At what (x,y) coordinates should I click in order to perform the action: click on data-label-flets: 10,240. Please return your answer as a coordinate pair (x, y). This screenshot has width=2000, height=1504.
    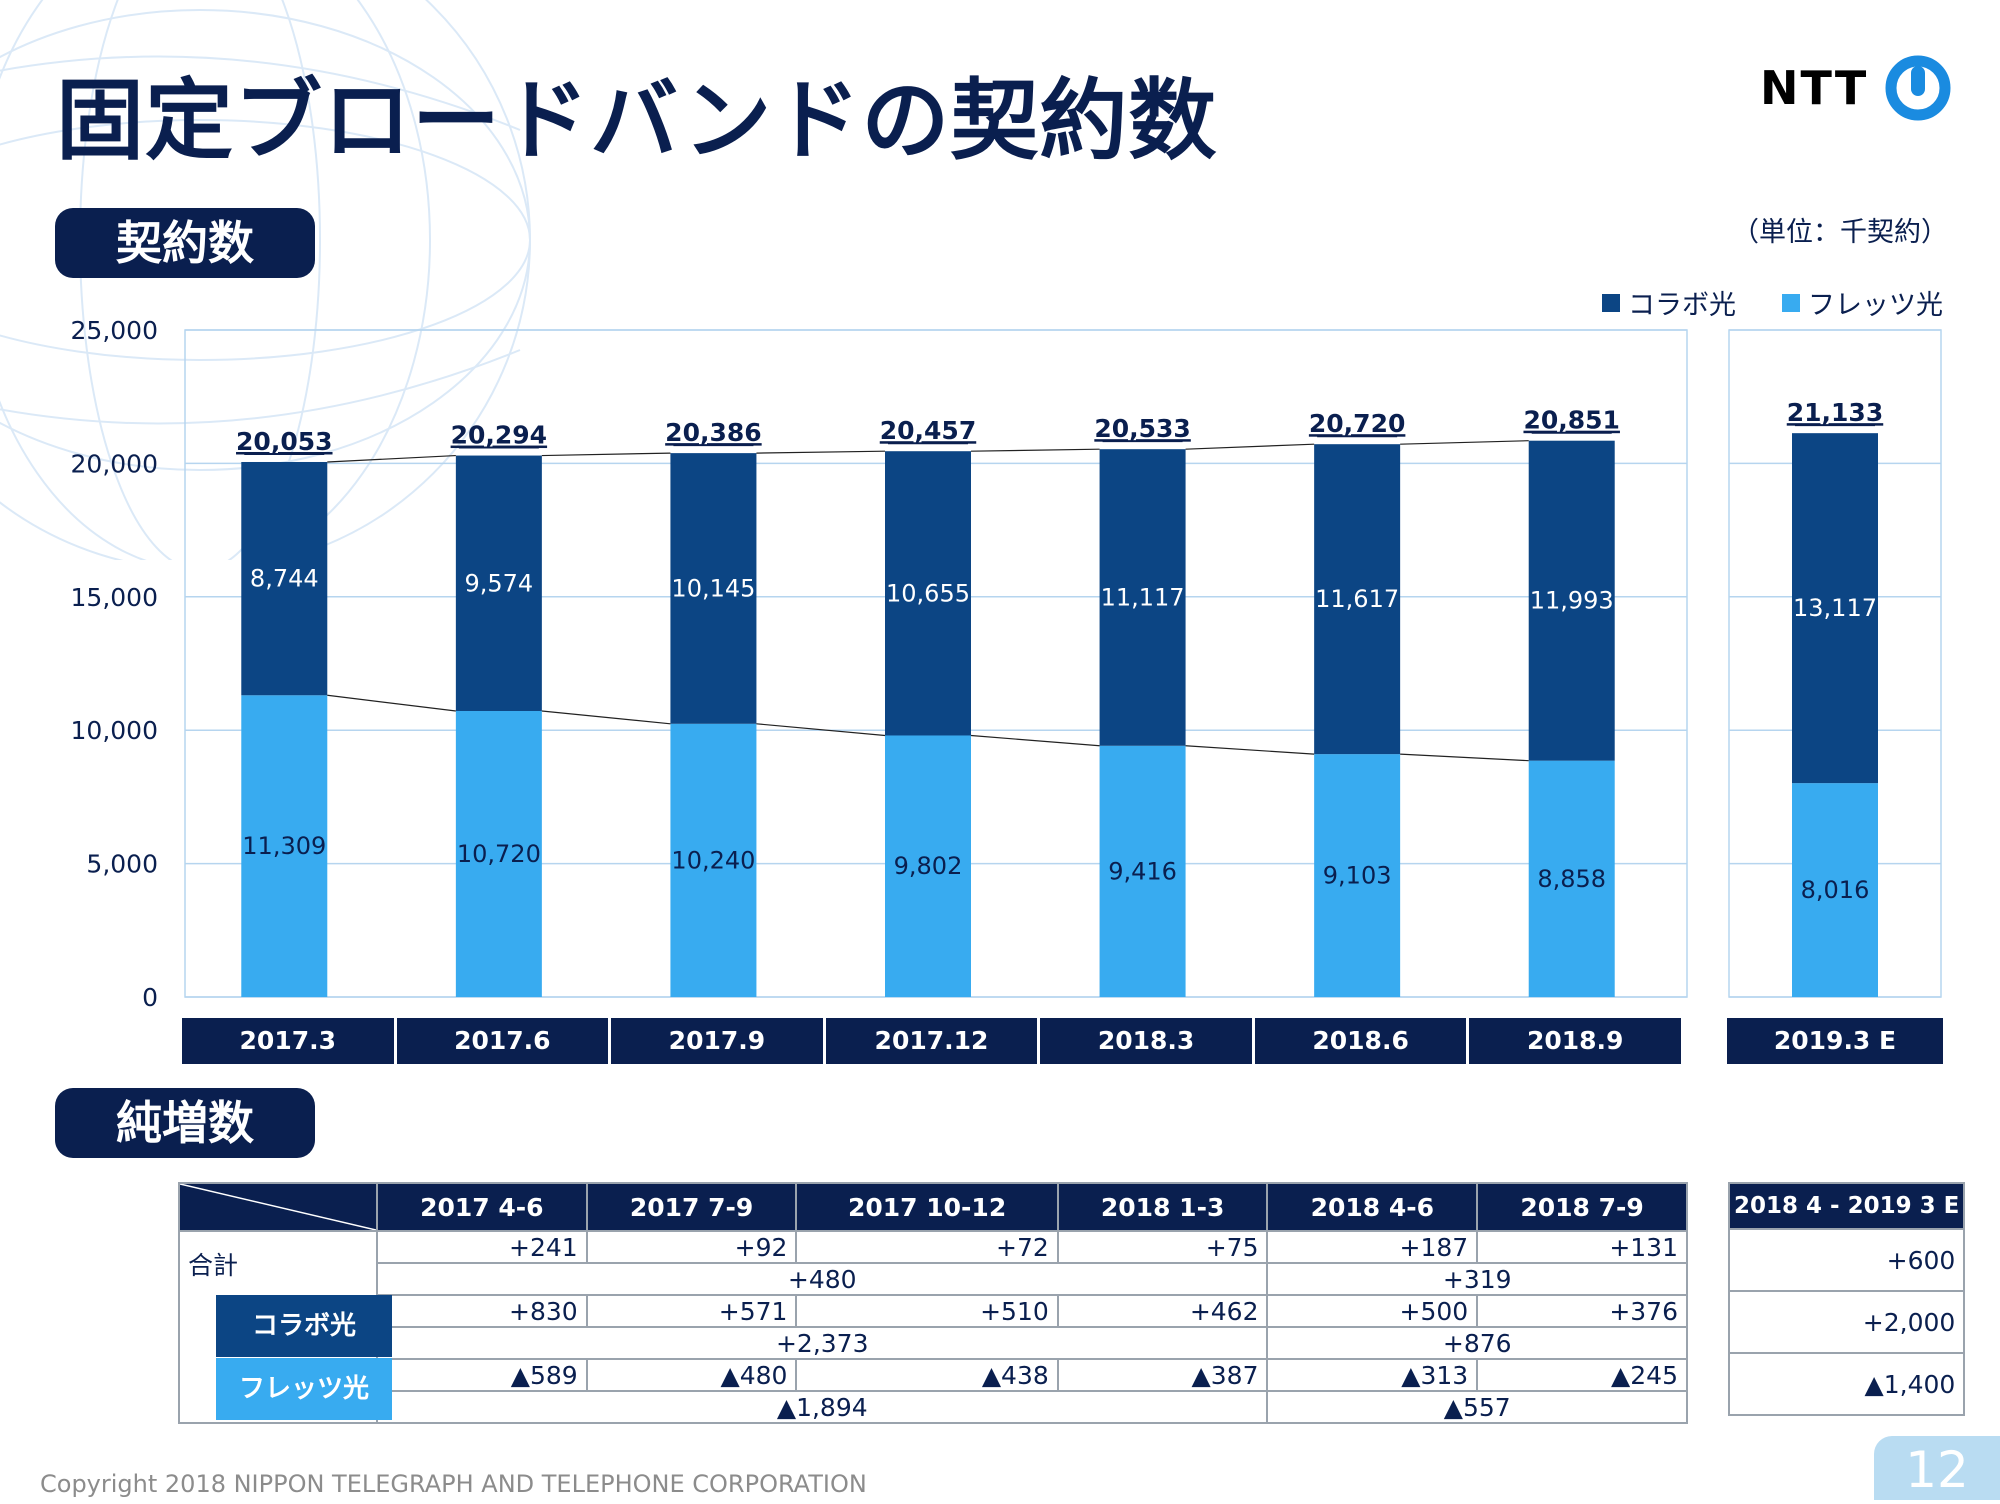
    Looking at the image, I should click on (713, 860).